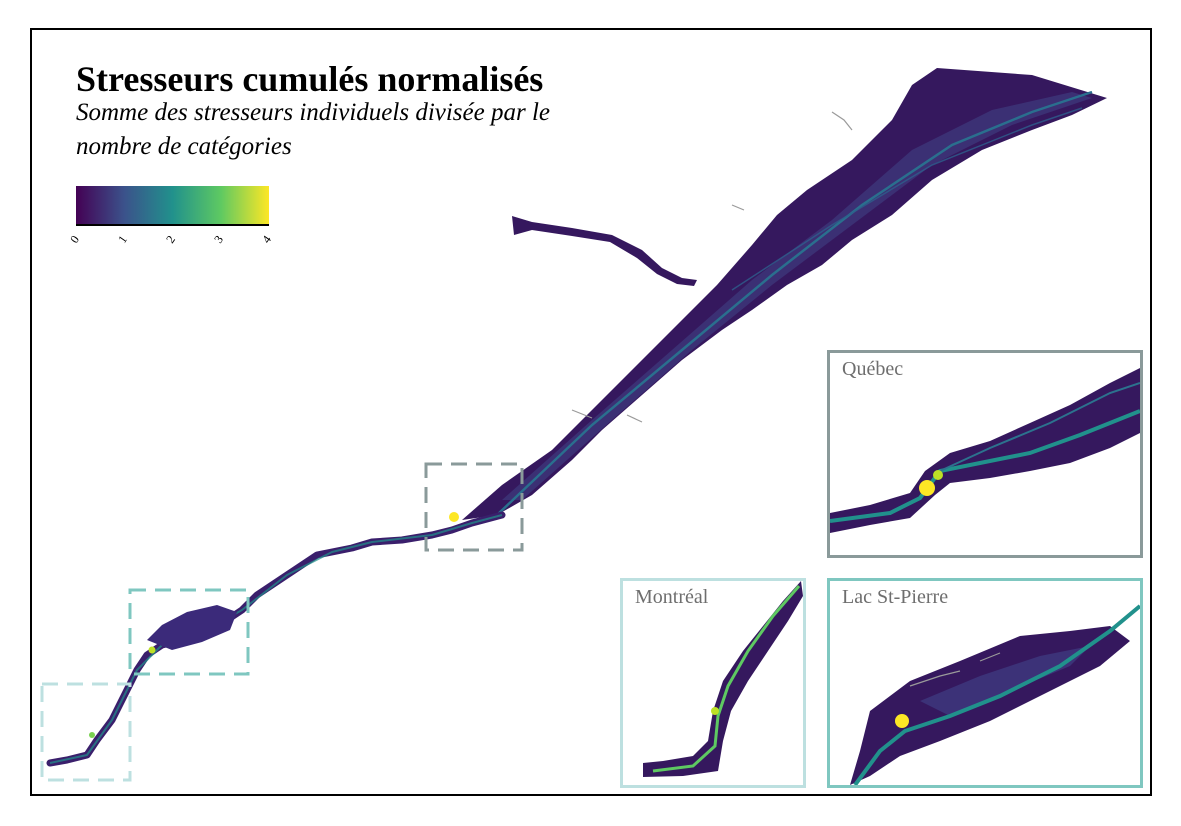 The image size is (1181, 826). What do you see at coordinates (474, 507) in the screenshot?
I see `extent-box-quebec` at bounding box center [474, 507].